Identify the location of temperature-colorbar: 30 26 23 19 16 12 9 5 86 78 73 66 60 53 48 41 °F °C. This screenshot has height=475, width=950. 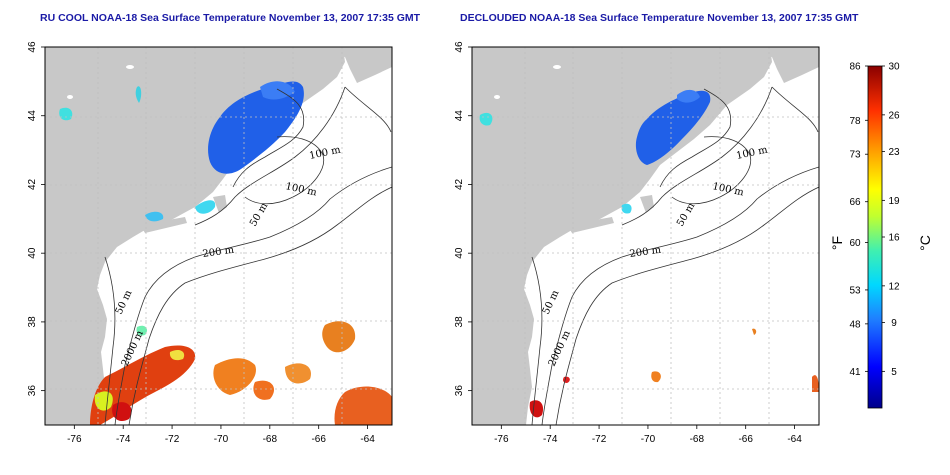
(881, 235).